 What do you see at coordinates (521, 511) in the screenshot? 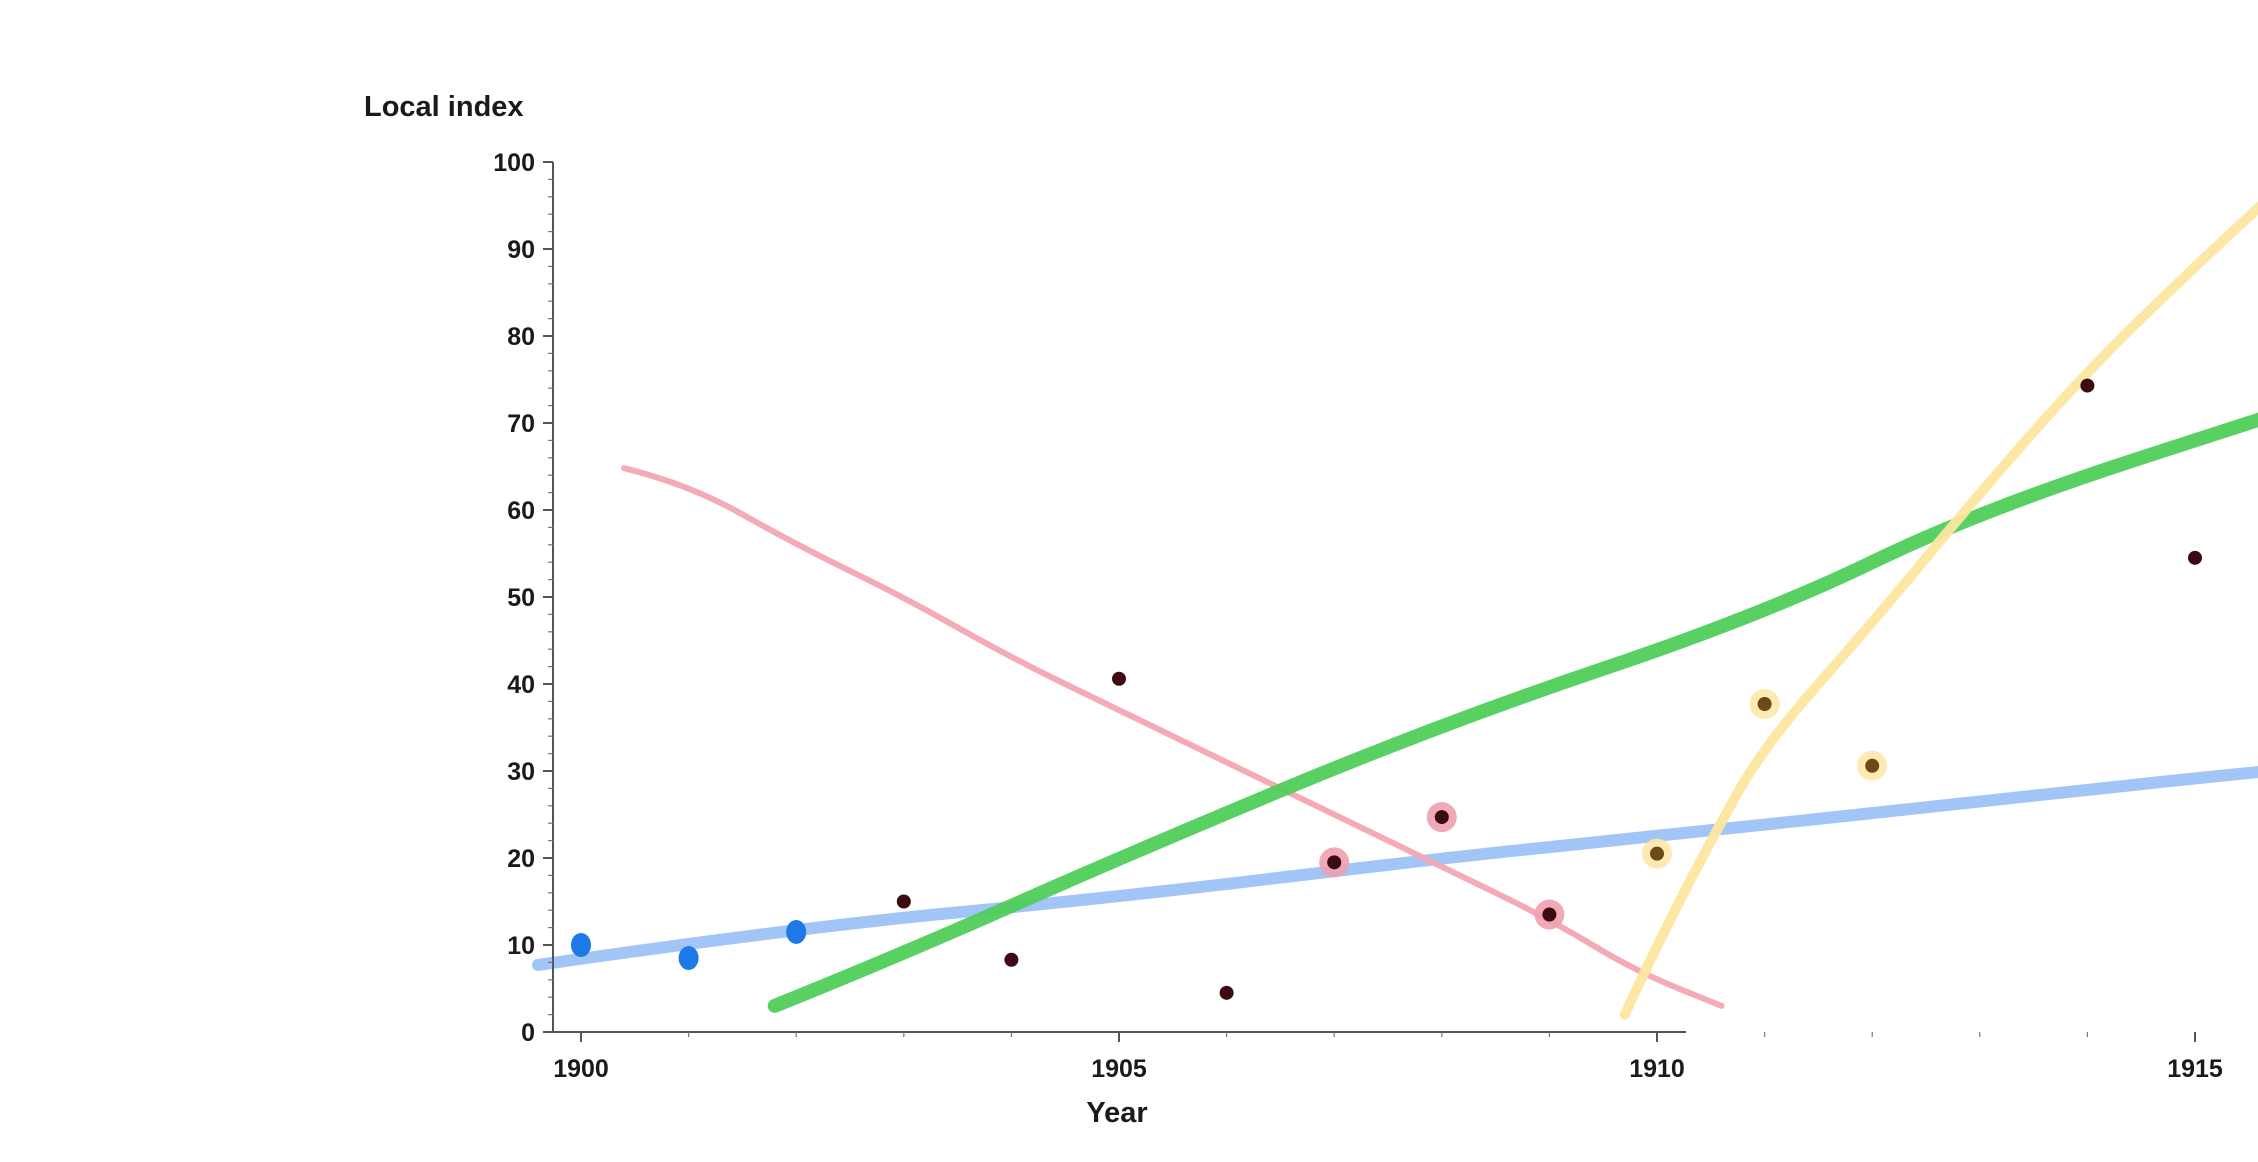
I see `y-tick-label: 60` at bounding box center [521, 511].